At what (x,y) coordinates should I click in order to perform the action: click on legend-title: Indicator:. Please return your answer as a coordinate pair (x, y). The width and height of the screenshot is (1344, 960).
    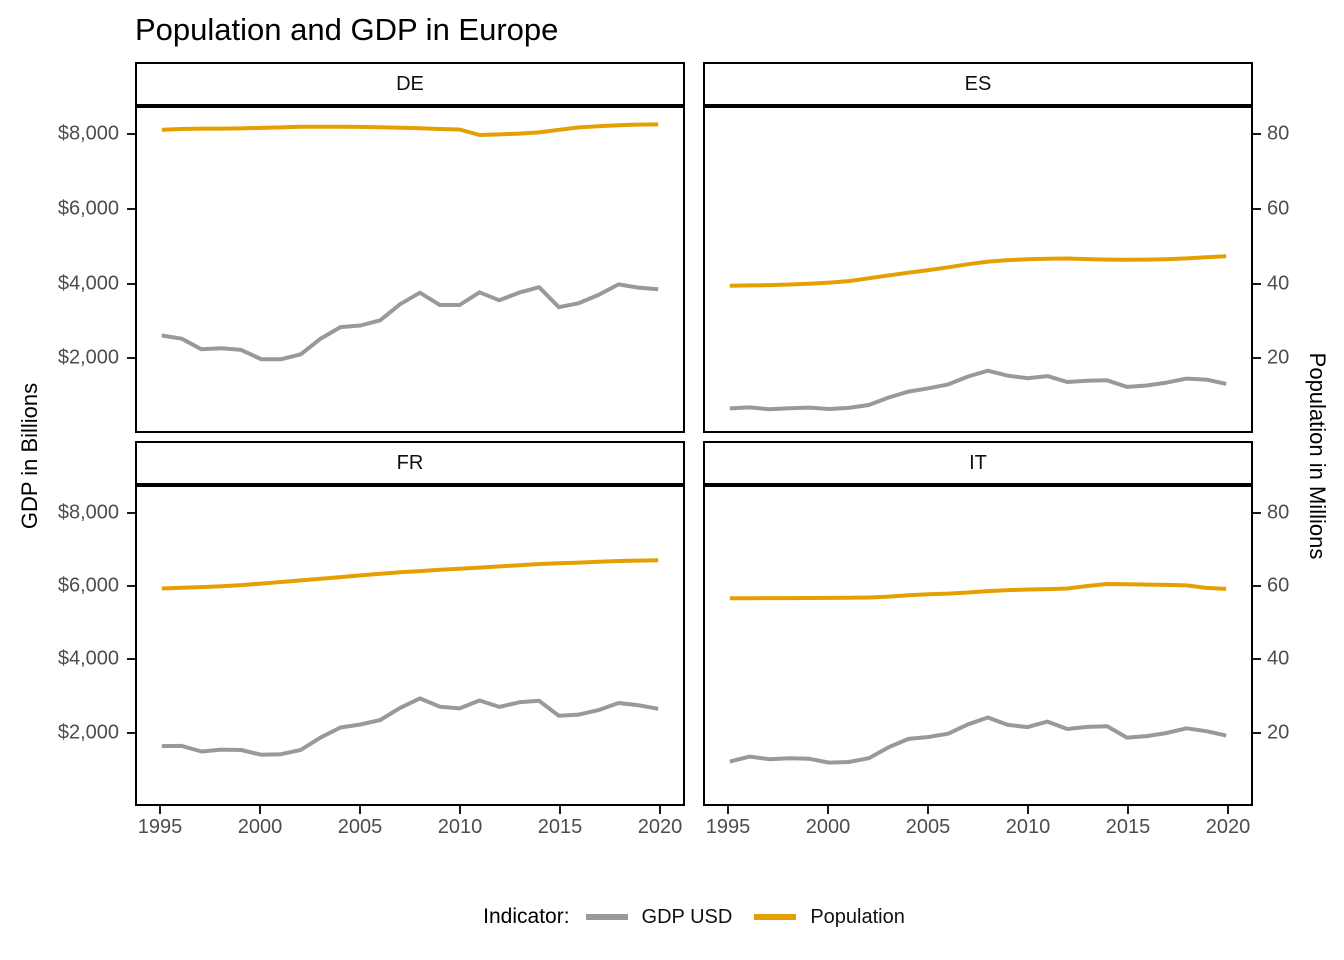
    Looking at the image, I should click on (526, 916).